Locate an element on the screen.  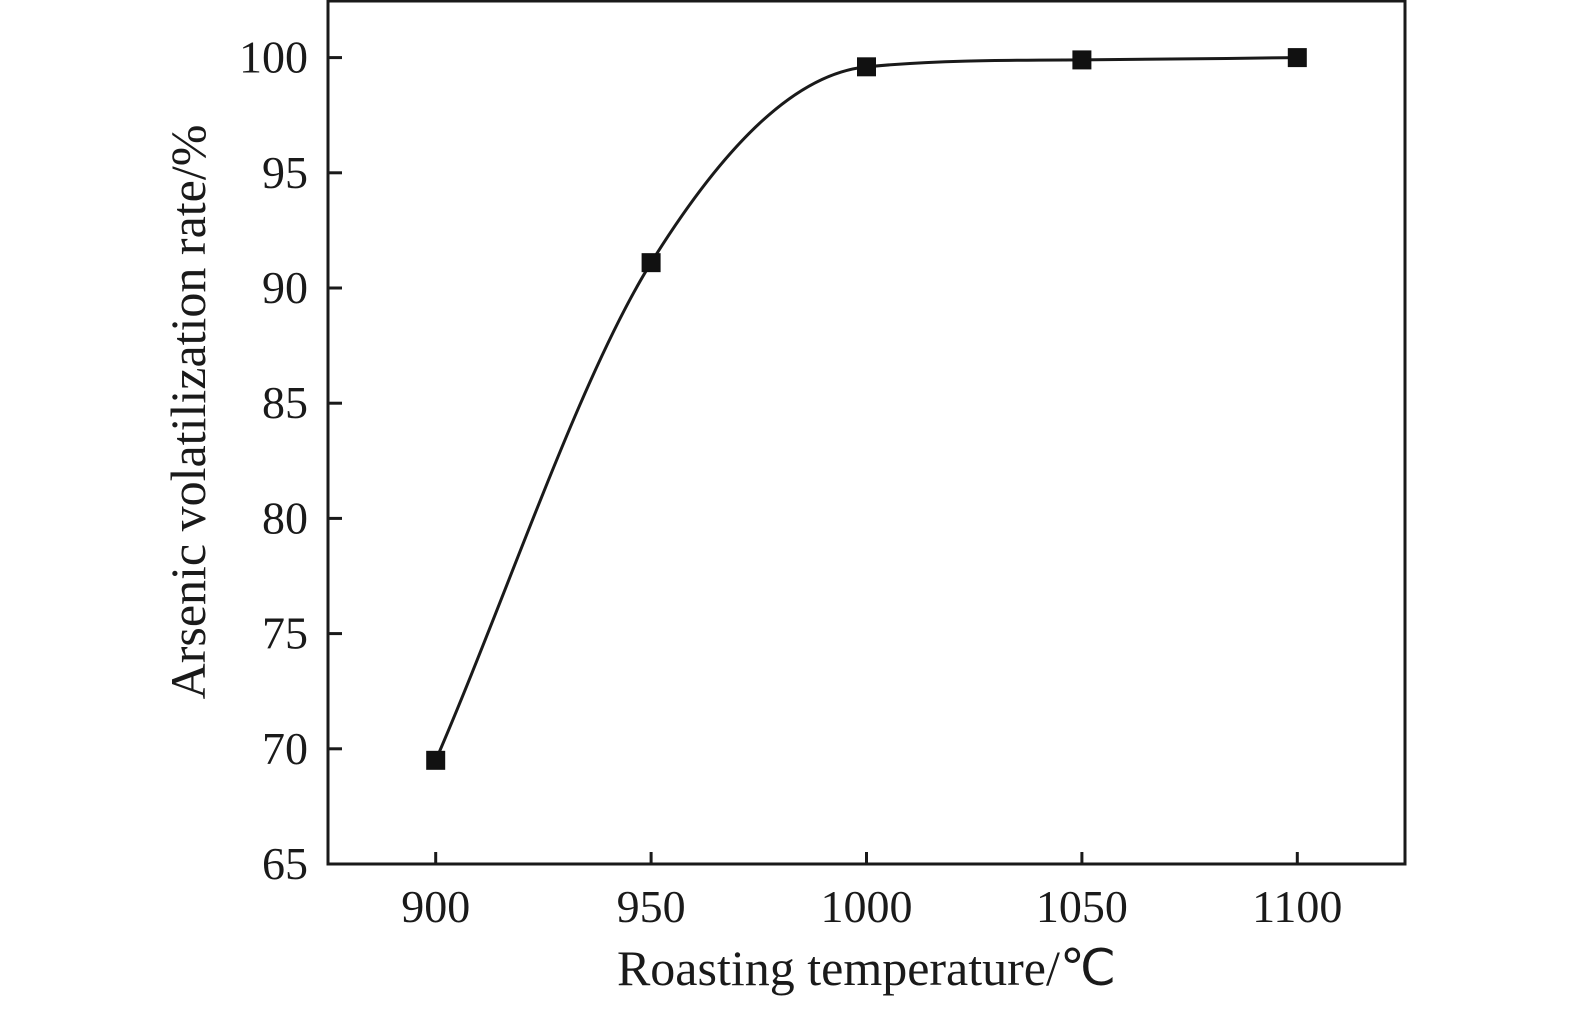
y-tick-label: 65 is located at coordinates (285, 863).